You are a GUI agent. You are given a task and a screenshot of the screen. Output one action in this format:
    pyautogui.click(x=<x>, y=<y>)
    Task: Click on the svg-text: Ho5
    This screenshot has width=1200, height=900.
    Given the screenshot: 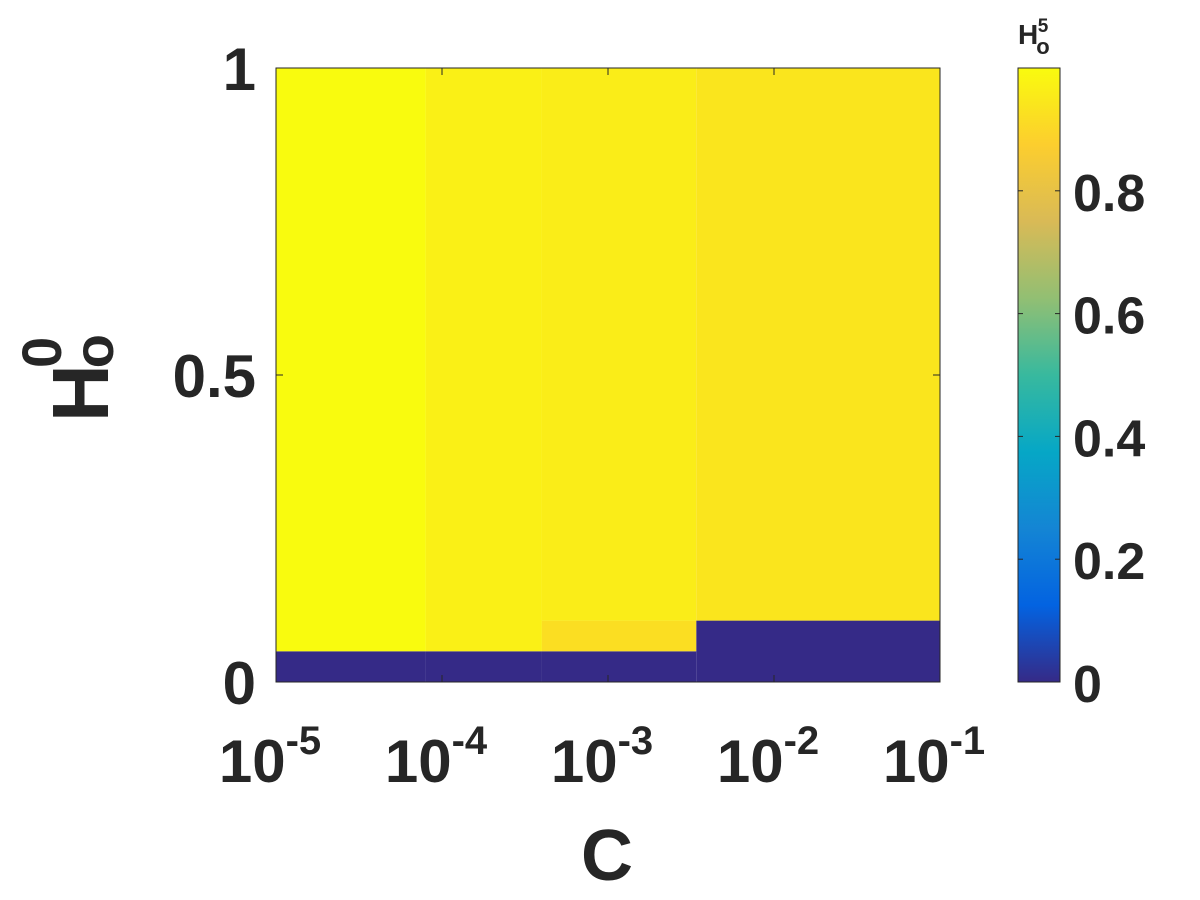 What is the action you would take?
    pyautogui.click(x=1034, y=37)
    